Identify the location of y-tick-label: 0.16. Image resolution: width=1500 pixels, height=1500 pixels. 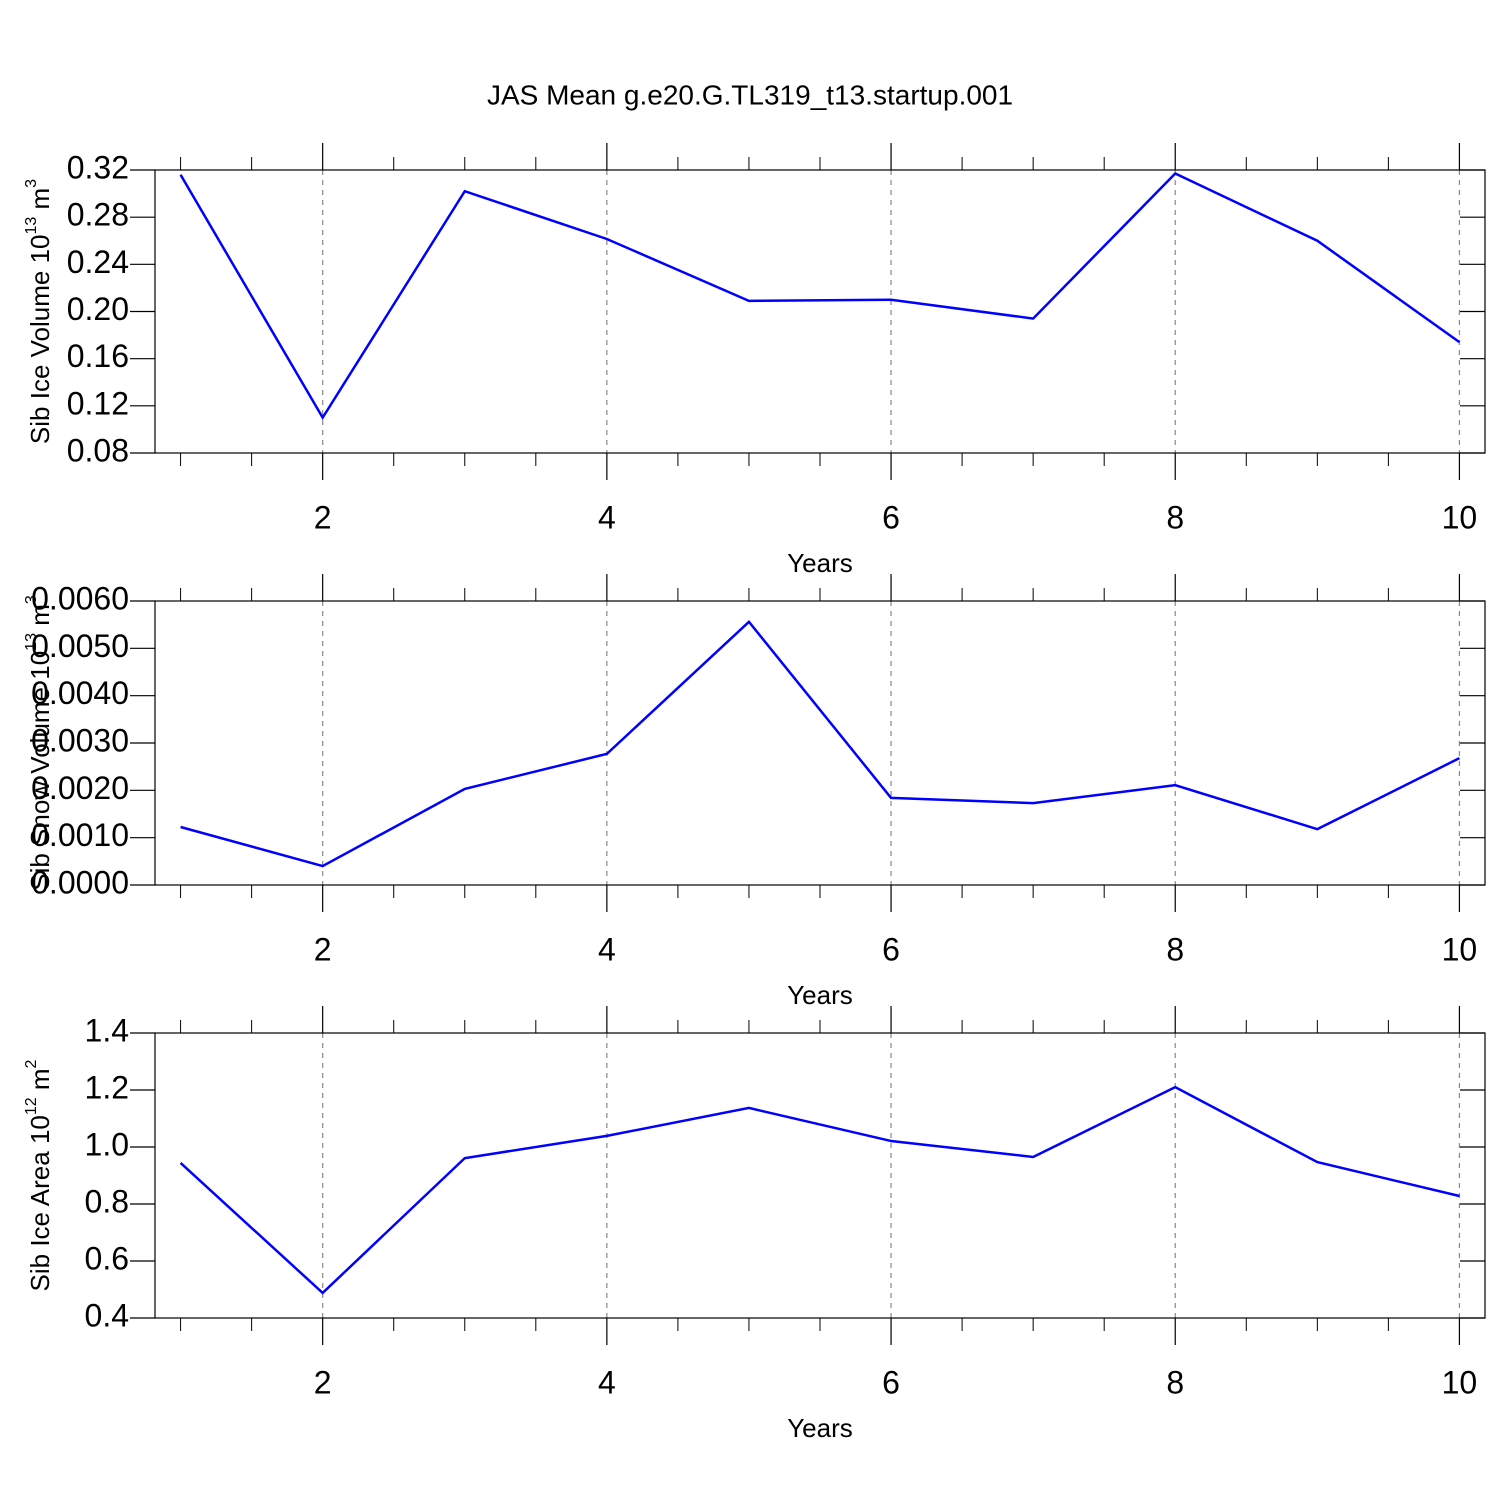
(98, 356).